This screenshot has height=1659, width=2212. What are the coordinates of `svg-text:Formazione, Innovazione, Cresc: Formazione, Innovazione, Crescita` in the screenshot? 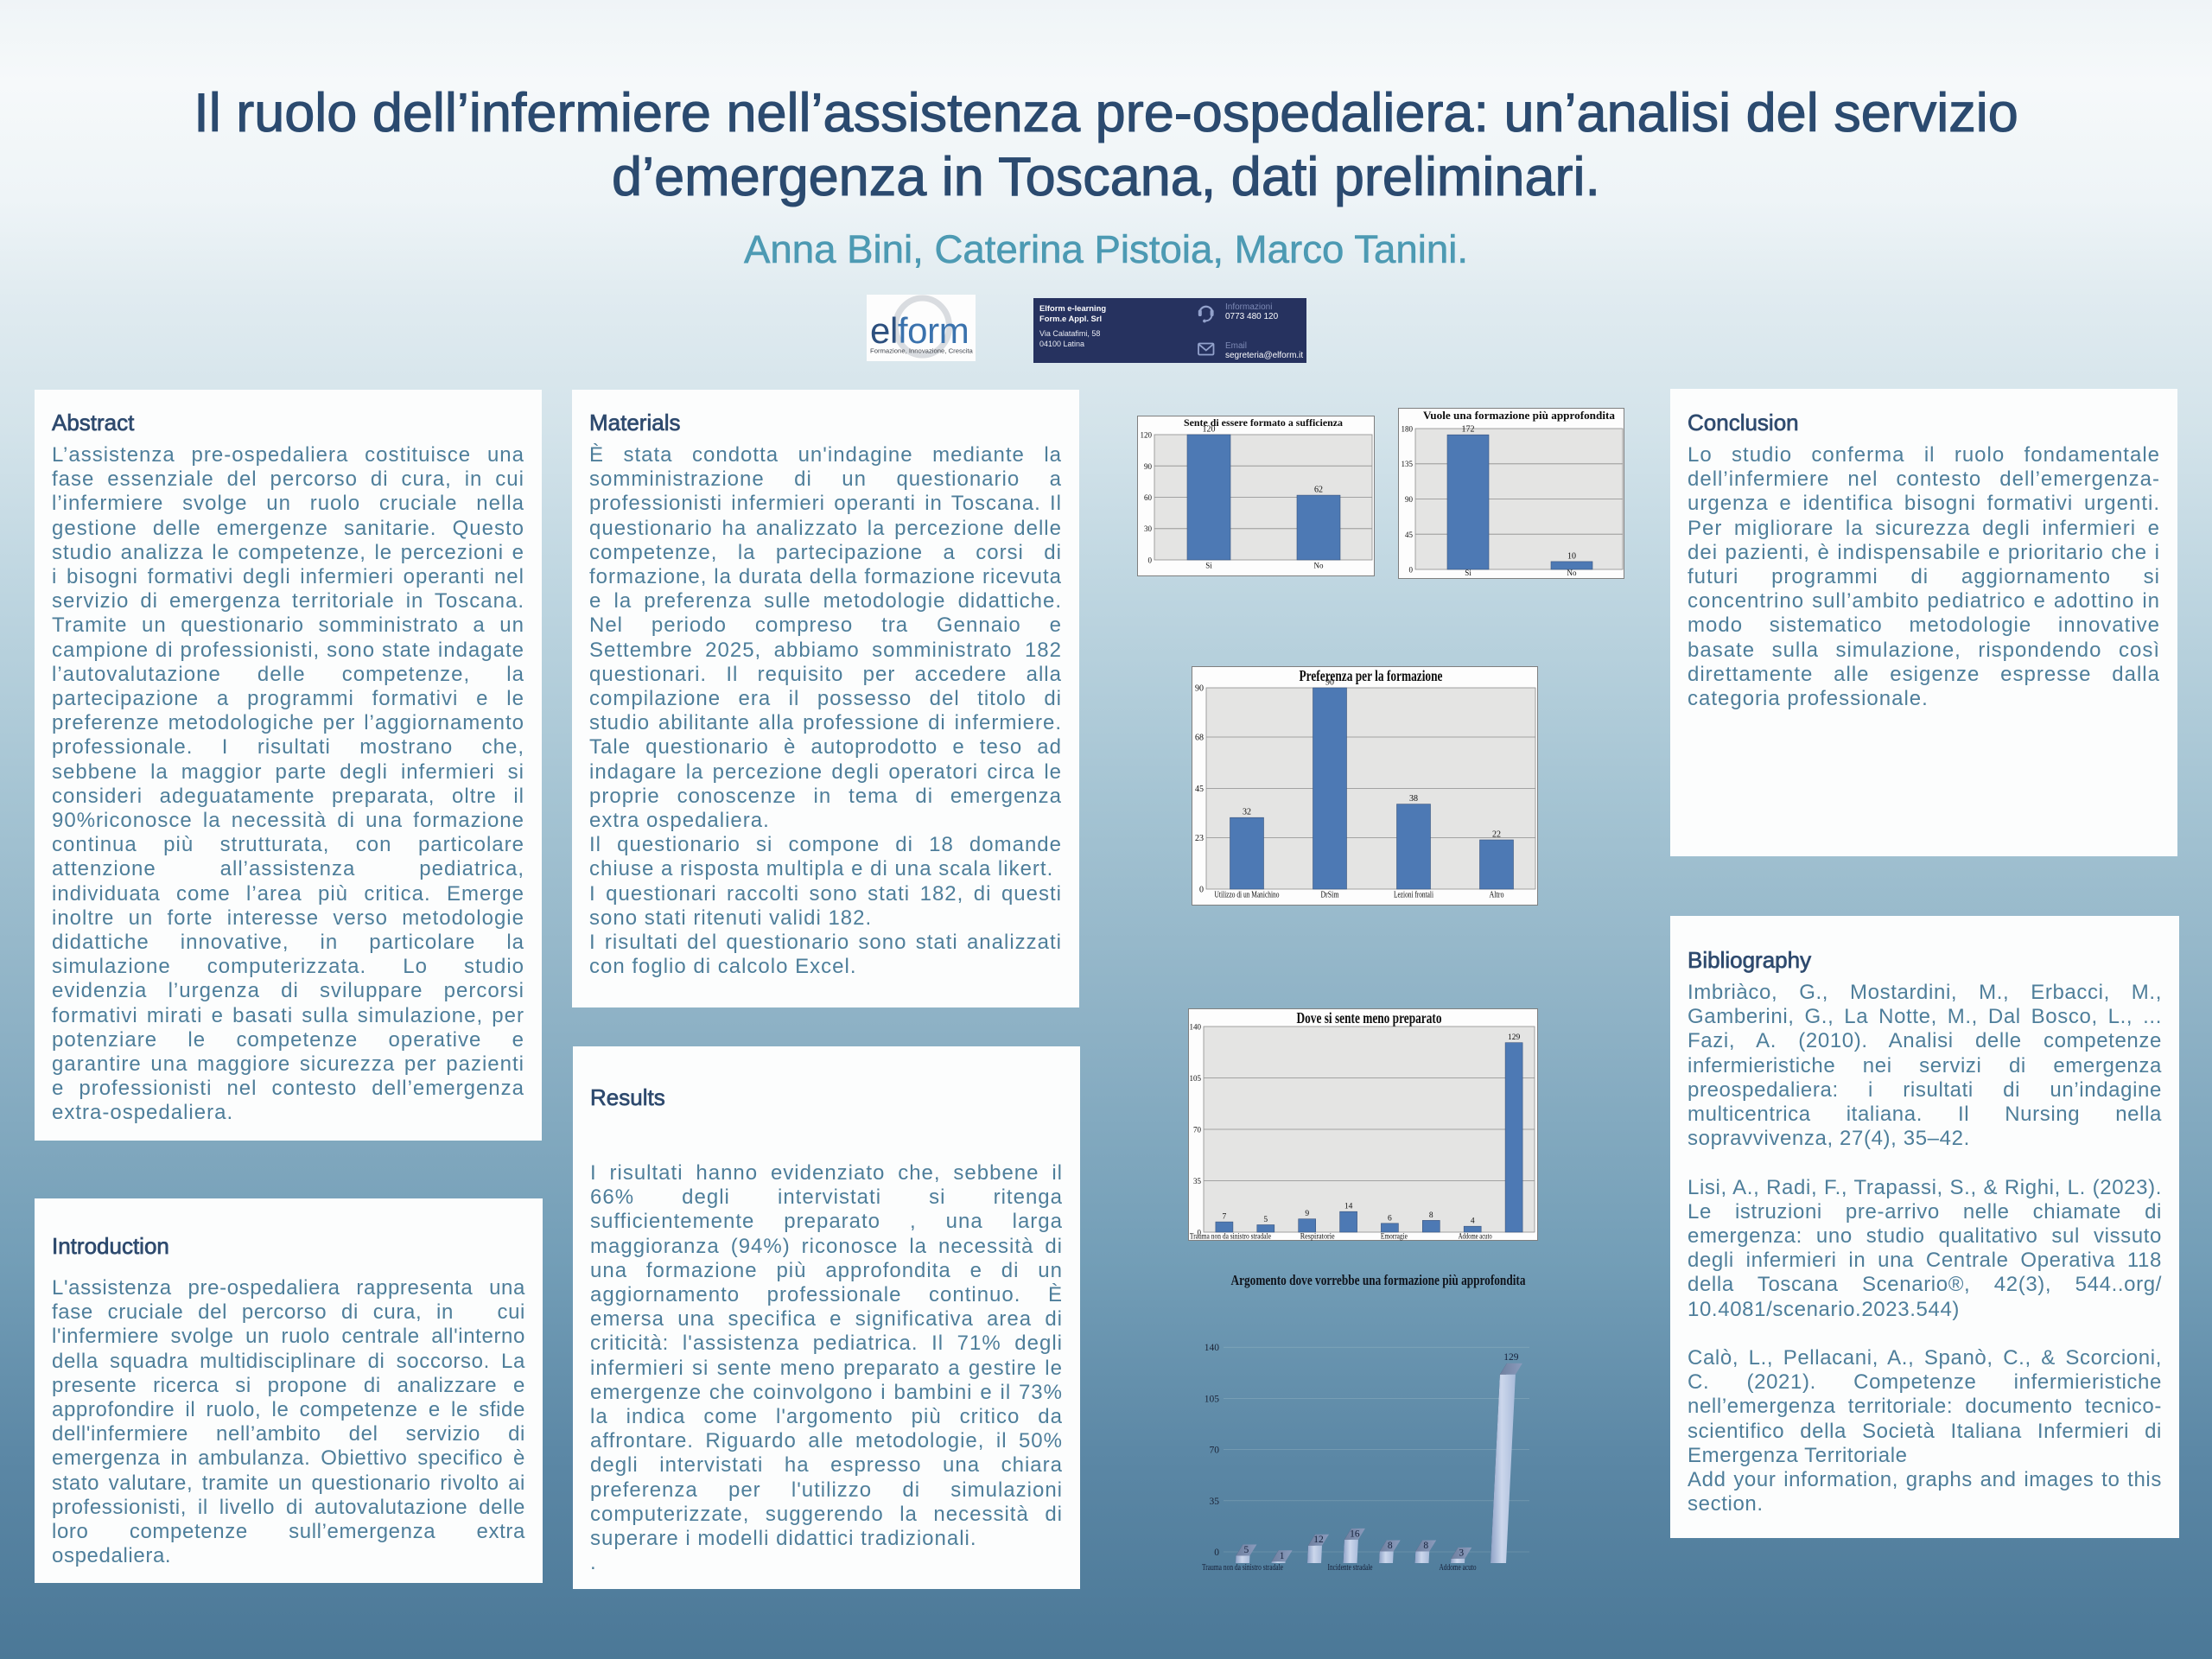 It's located at (922, 351).